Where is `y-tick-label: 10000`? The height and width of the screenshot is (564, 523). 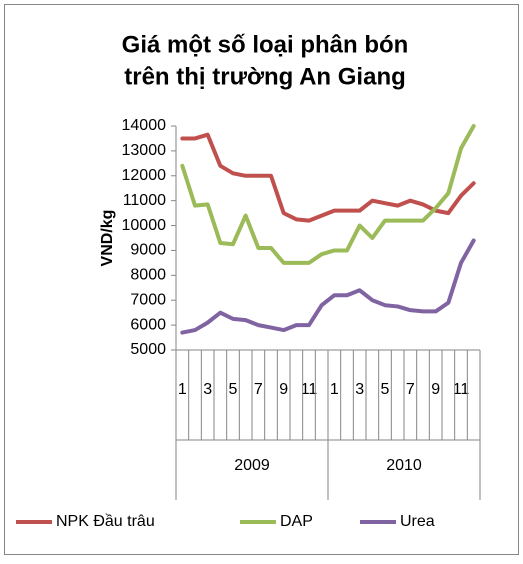
y-tick-label: 10000 is located at coordinates (144, 225).